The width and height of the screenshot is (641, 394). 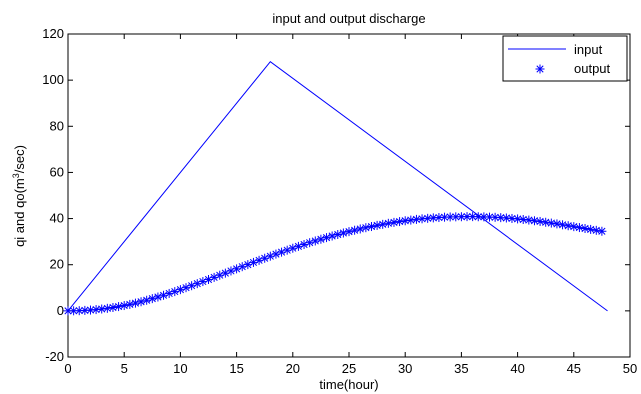 I want to click on x-tick-label: 35, so click(x=461, y=368).